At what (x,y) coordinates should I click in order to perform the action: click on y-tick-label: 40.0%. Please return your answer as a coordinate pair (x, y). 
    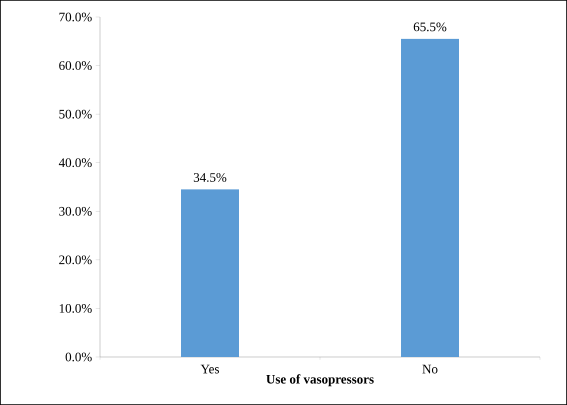
    Looking at the image, I should click on (75, 163).